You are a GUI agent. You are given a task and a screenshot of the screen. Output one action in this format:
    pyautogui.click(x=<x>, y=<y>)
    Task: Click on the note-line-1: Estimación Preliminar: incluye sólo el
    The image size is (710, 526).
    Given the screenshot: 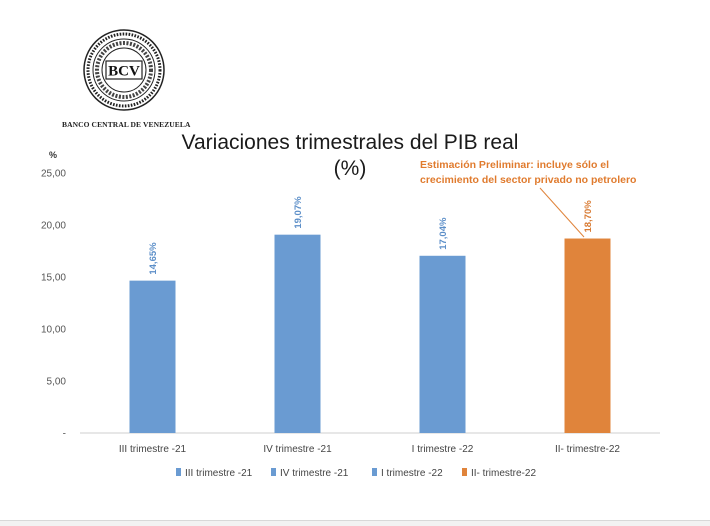 What is the action you would take?
    pyautogui.click(x=515, y=165)
    